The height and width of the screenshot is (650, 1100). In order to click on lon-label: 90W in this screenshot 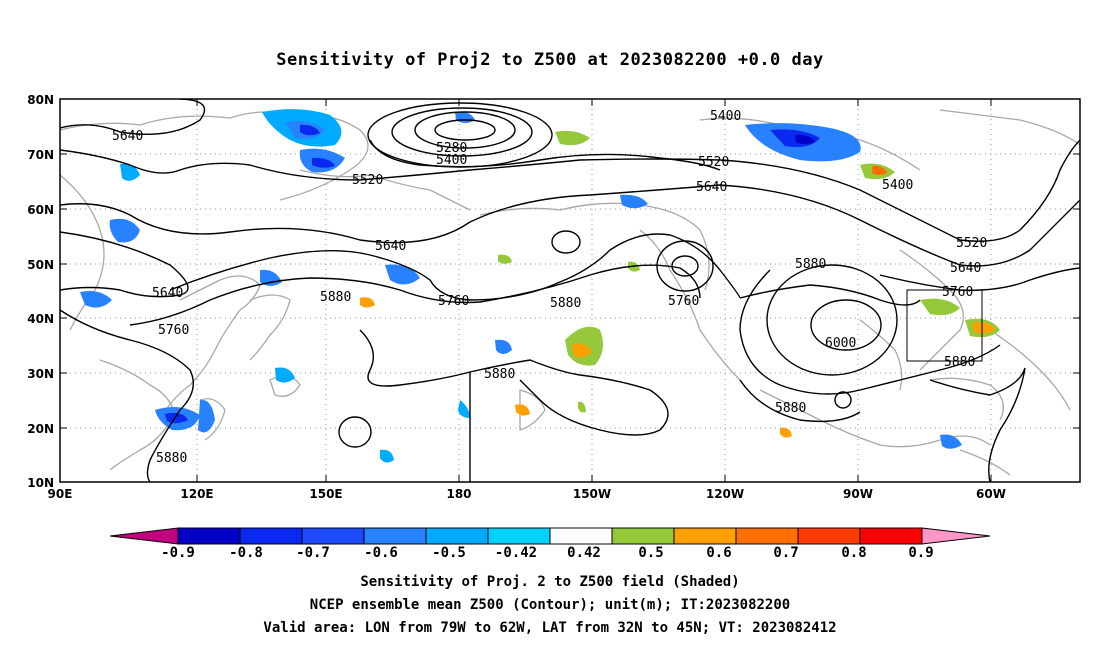, I will do `click(858, 494)`.